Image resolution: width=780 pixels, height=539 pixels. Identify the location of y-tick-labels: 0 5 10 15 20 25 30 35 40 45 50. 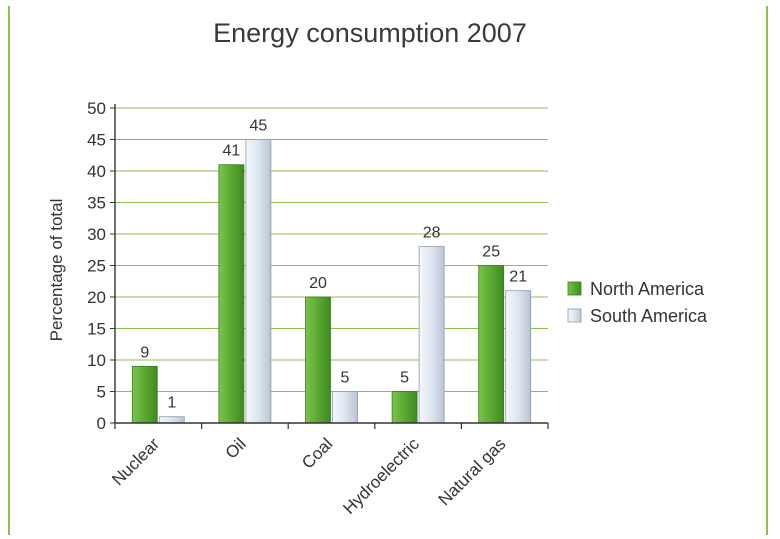
(96, 266).